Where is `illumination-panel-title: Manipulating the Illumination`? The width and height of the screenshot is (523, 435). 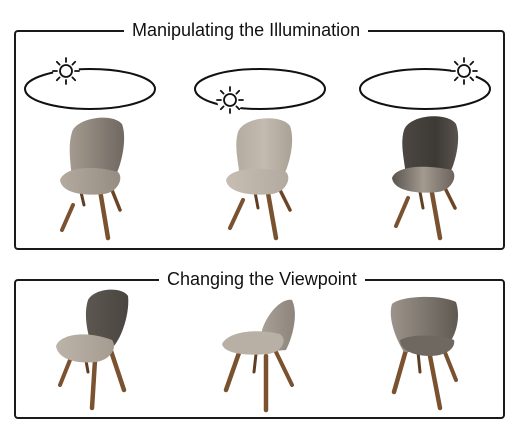 illumination-panel-title: Manipulating the Illumination is located at coordinates (246, 30).